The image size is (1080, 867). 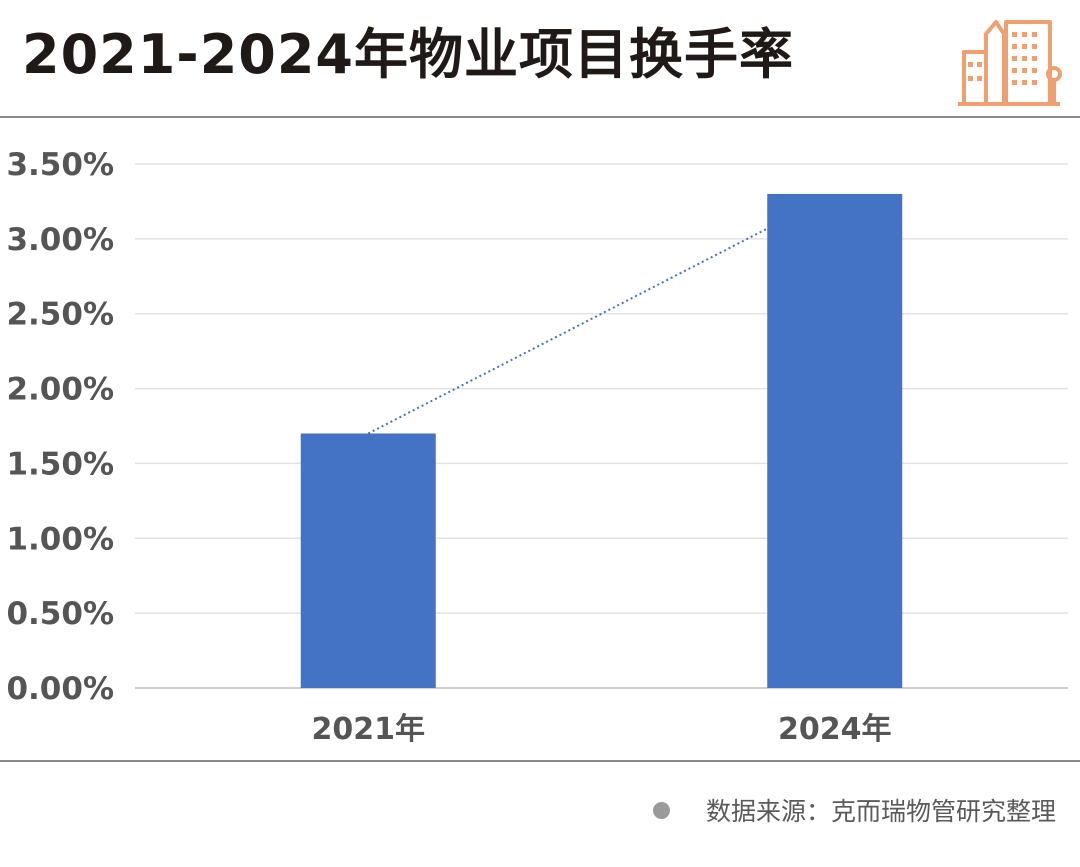 I want to click on building-icon, so click(x=1010, y=63).